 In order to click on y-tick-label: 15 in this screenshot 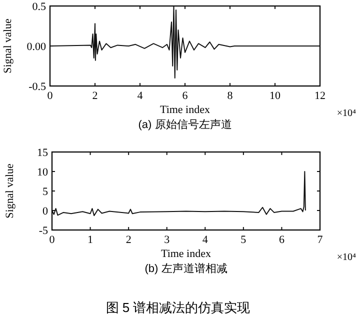, I will do `click(42, 153)`.